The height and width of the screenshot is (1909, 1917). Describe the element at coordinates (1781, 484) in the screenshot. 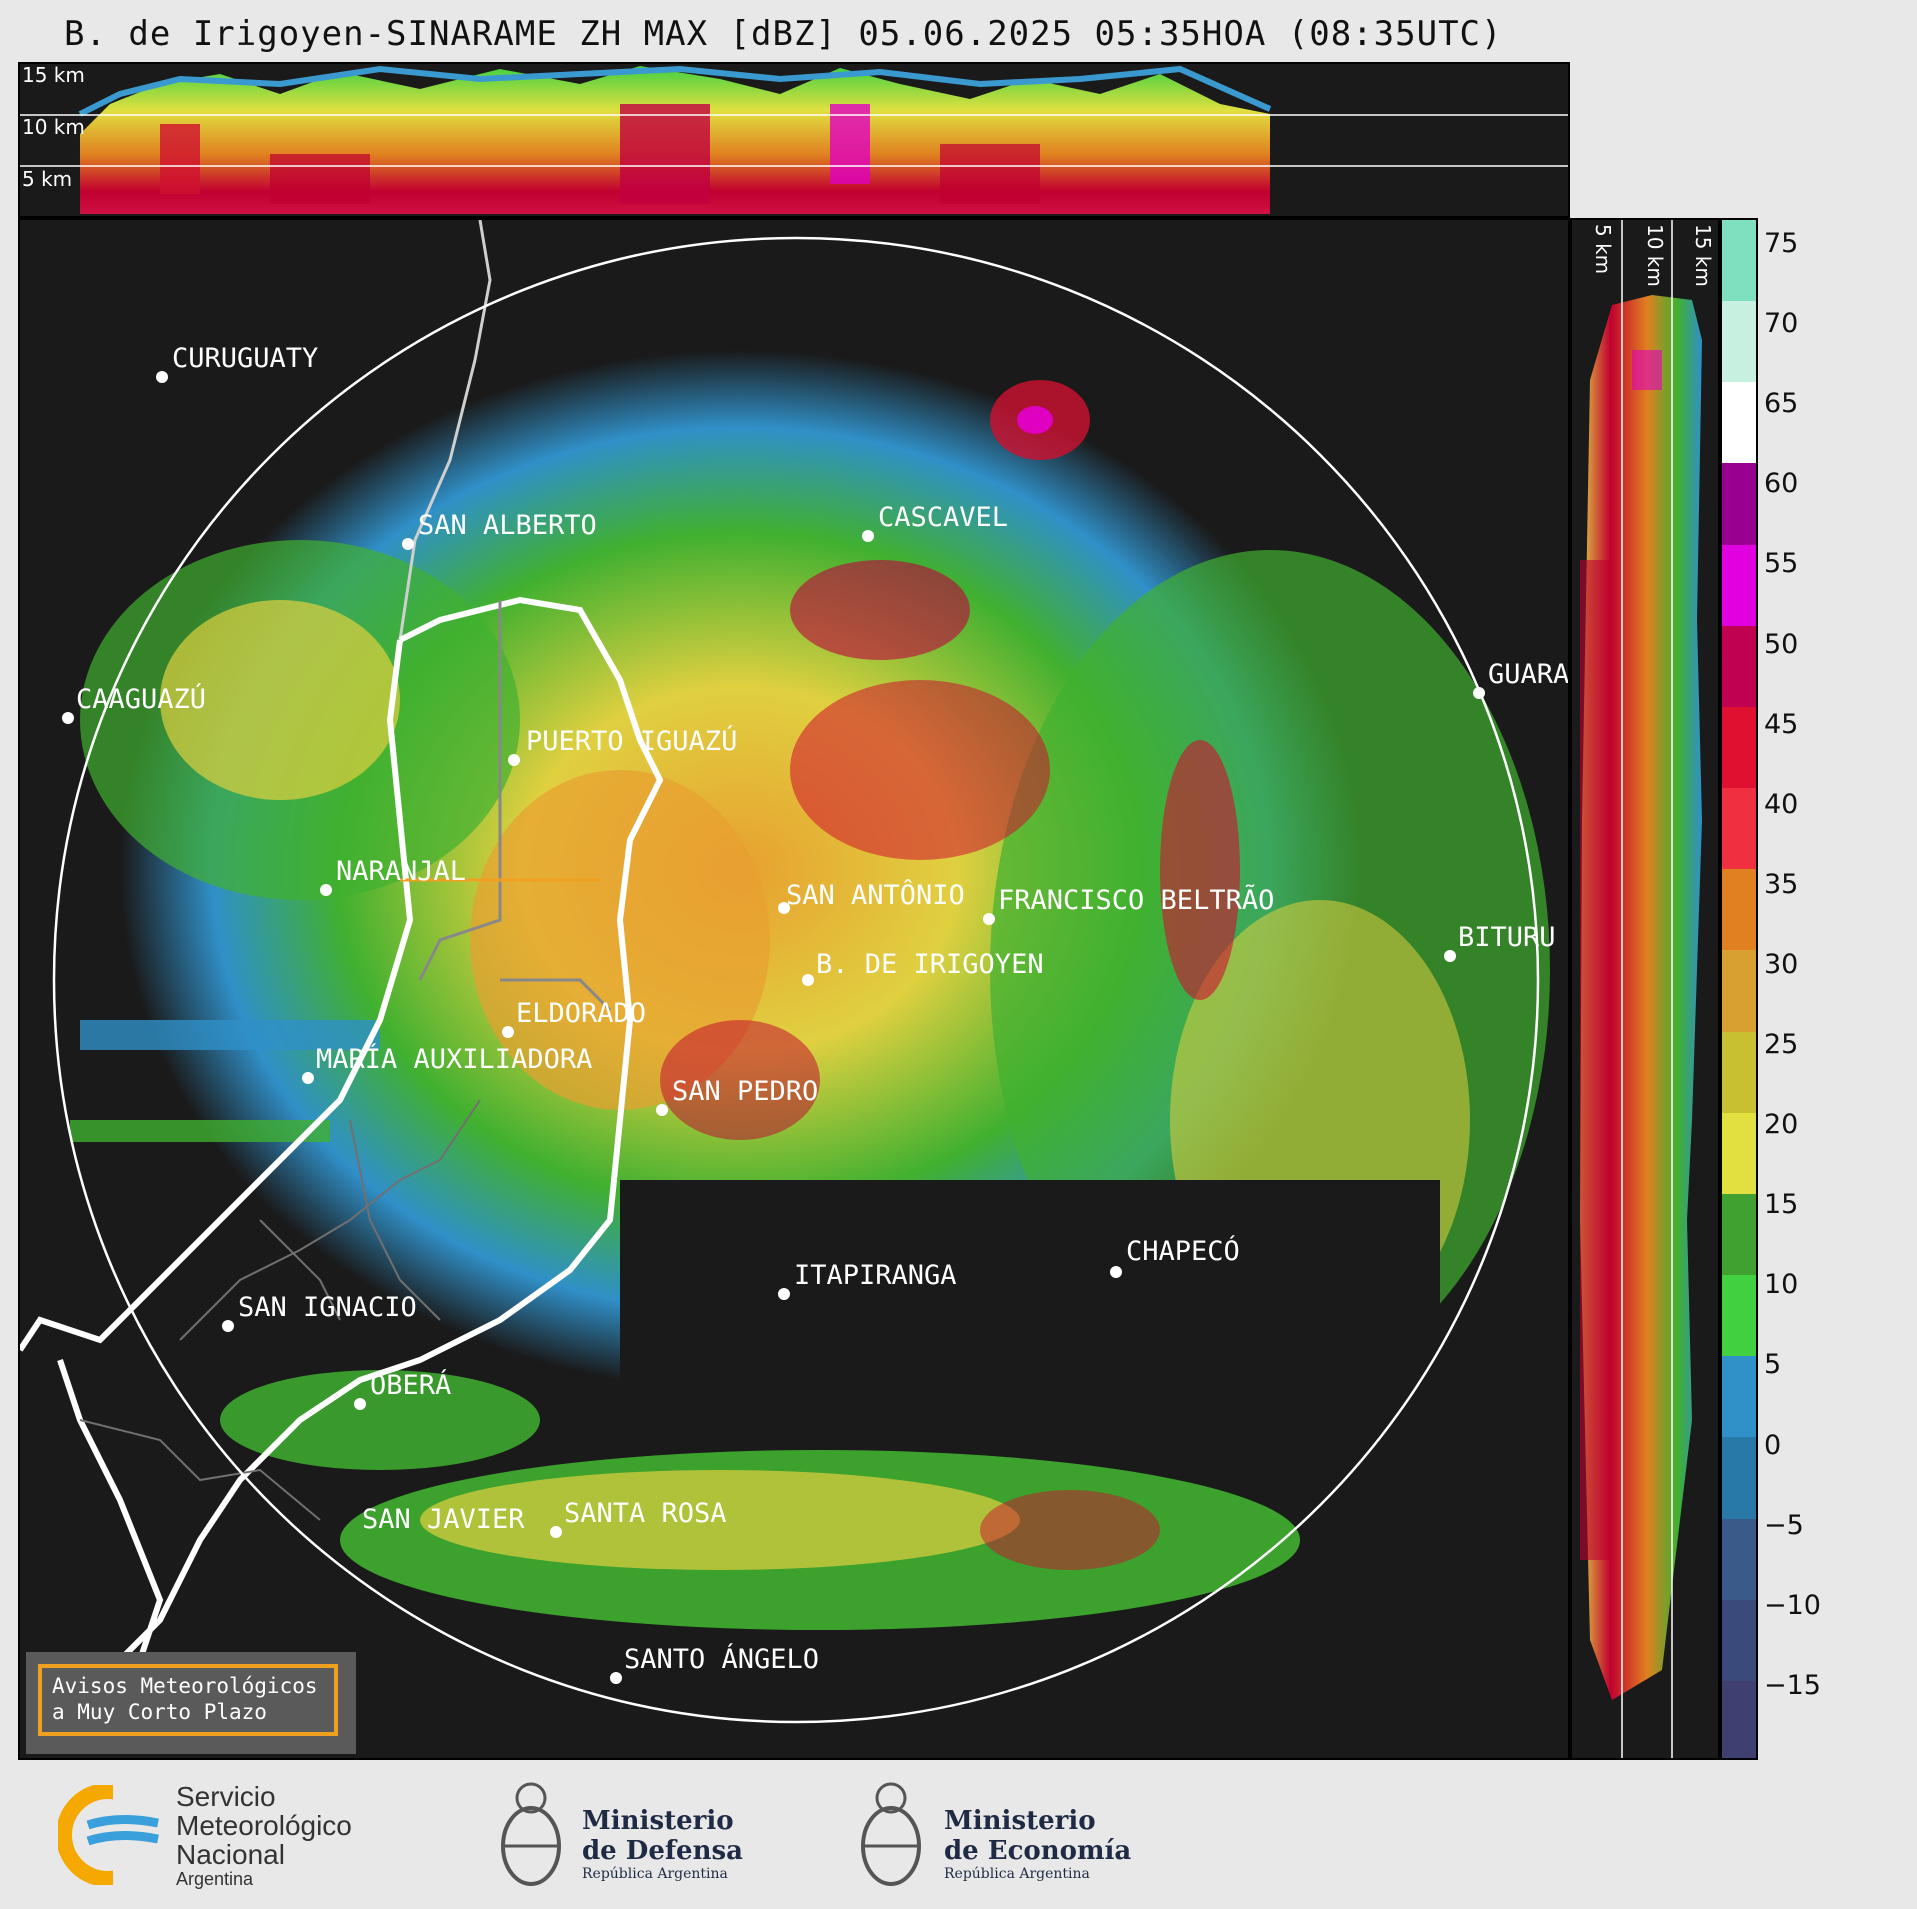

I see `colorbar-tick-label: 60` at that location.